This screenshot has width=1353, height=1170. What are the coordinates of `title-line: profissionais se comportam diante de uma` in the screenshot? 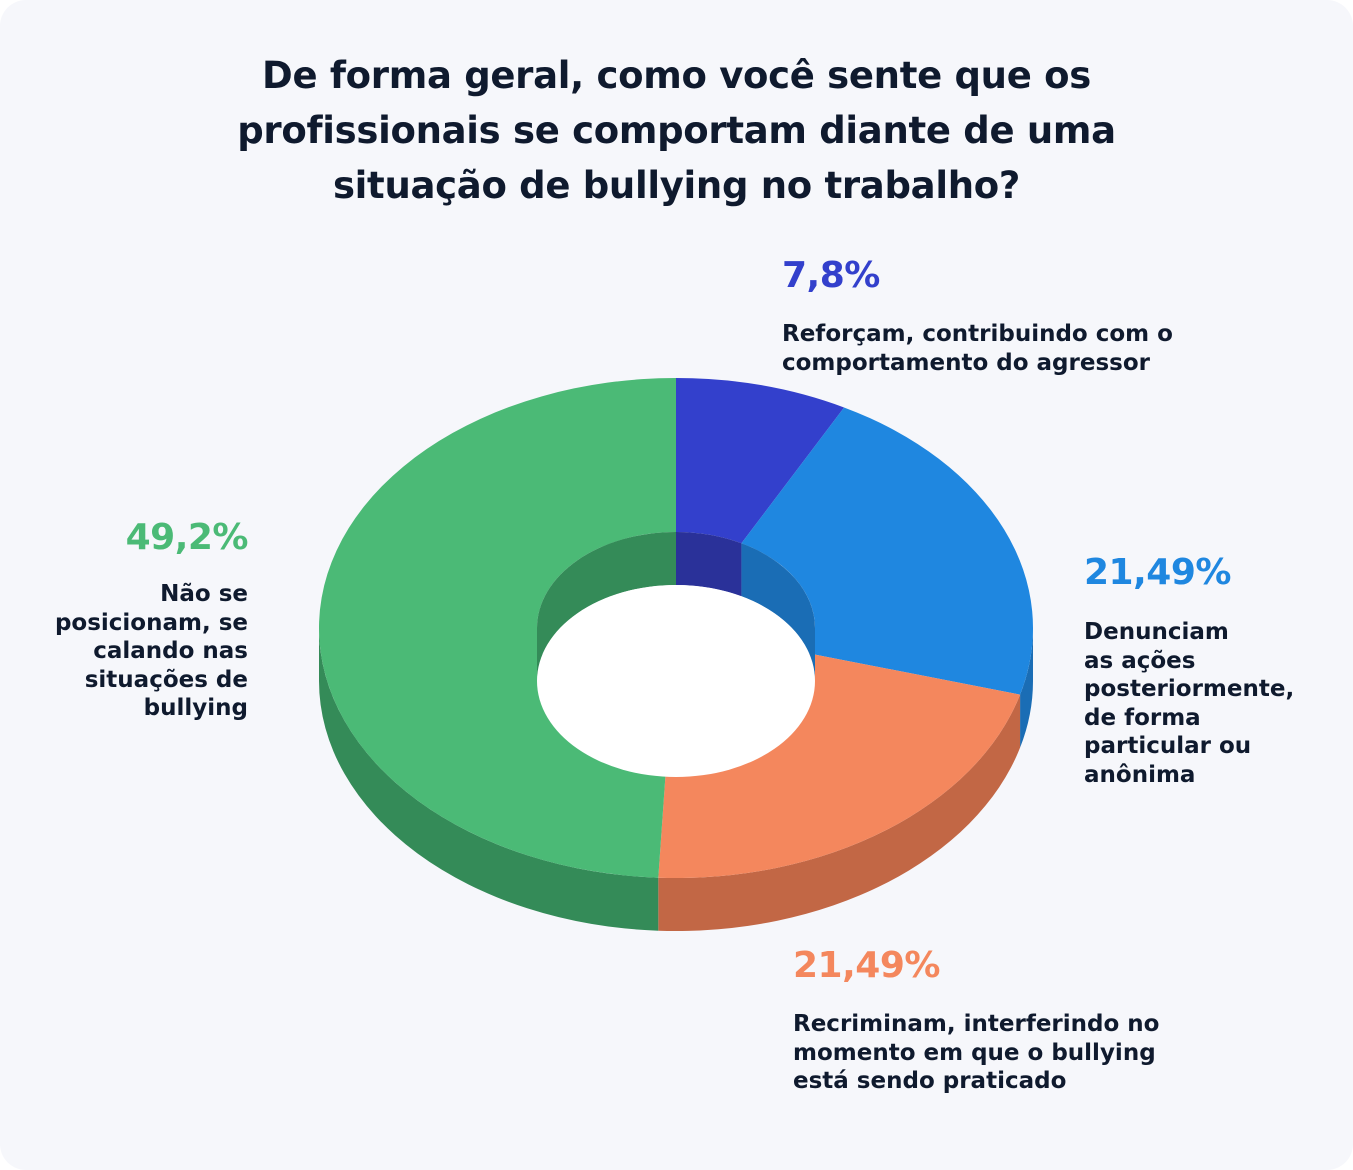 It's located at (676, 130).